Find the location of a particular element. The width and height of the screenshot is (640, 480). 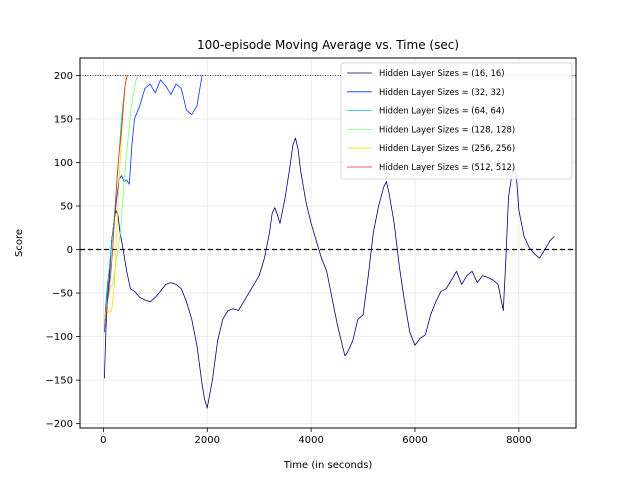

legend-entry: Hidden Layer Sizes = (32, 32) is located at coordinates (441, 92).